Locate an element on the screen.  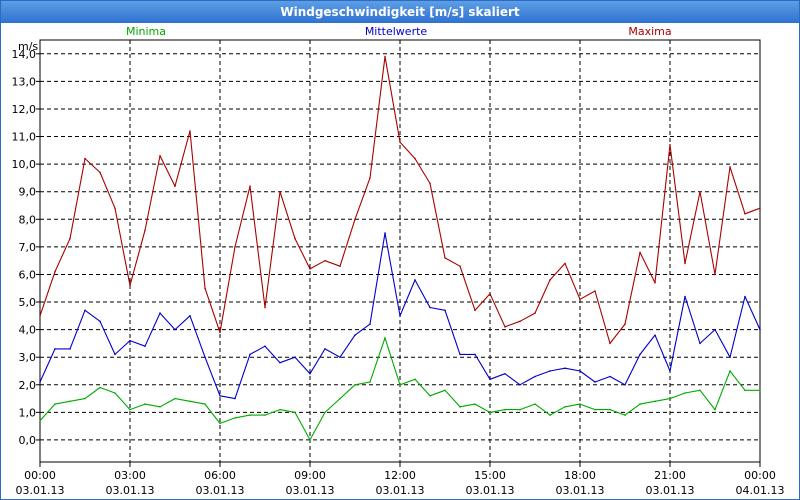
x-tick-time: 00:00 is located at coordinates (760, 475).